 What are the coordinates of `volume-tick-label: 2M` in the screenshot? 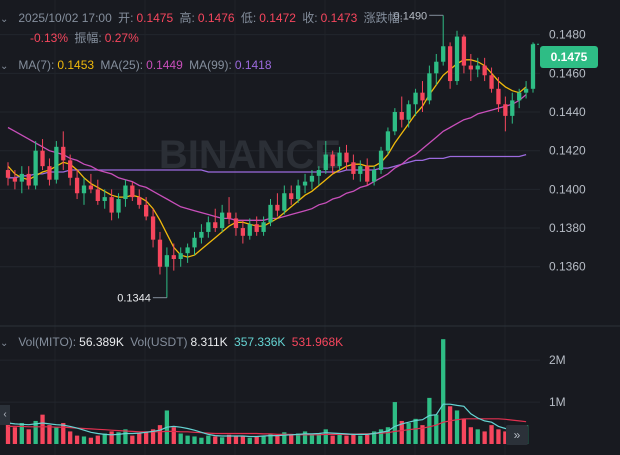 It's located at (557, 360).